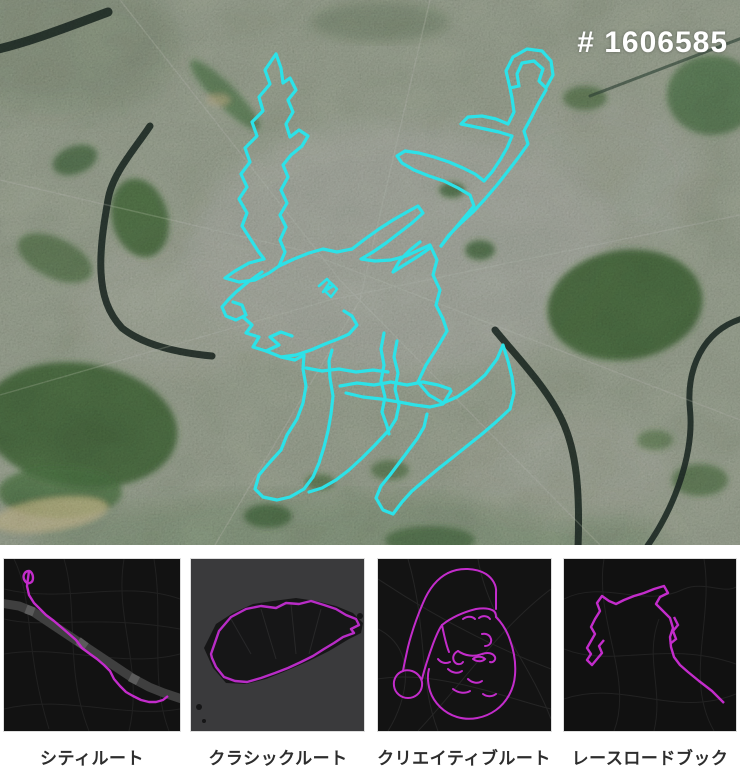 This screenshot has width=740, height=778. Describe the element at coordinates (464, 758) in the screenshot. I see `label-creative-route: クリエイティブルート` at that location.